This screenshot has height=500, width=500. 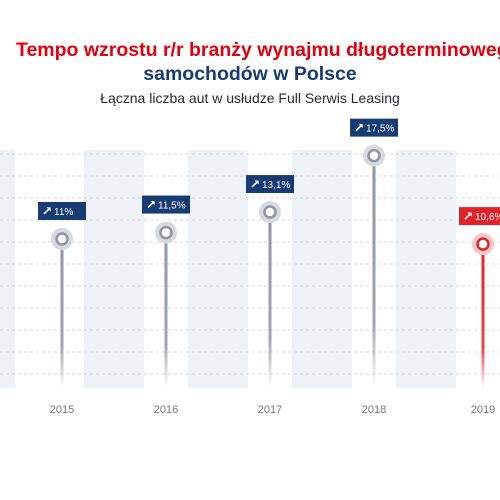 What do you see at coordinates (250, 74) in the screenshot?
I see `title-line-2: samochodów w Polsce` at bounding box center [250, 74].